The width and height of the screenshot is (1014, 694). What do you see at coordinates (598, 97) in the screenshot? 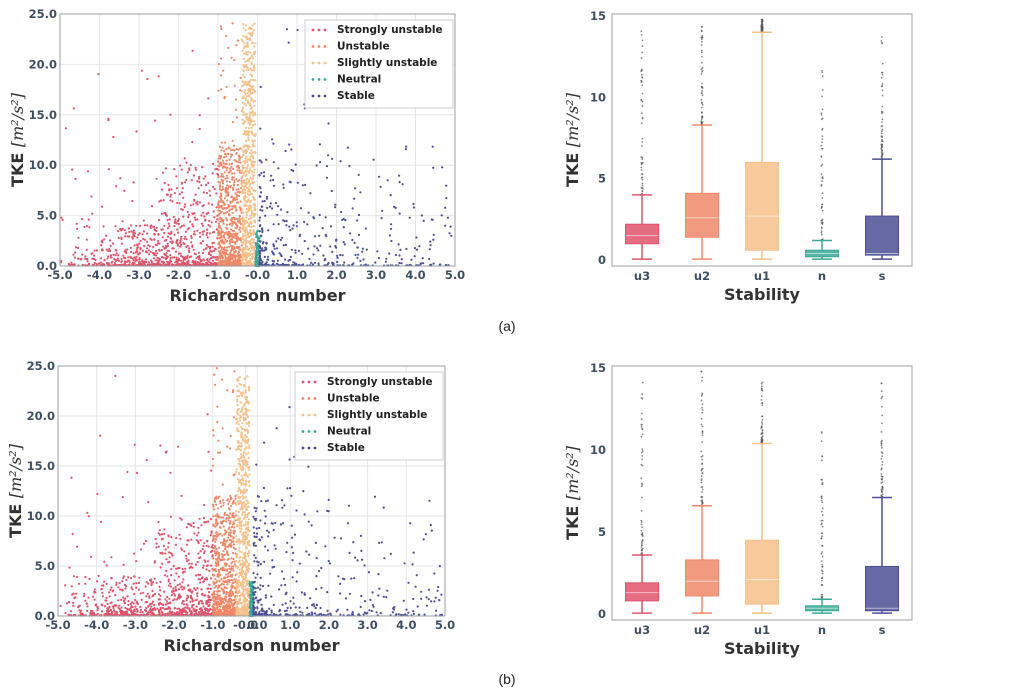
I see `y-tick-label: 10` at bounding box center [598, 97].